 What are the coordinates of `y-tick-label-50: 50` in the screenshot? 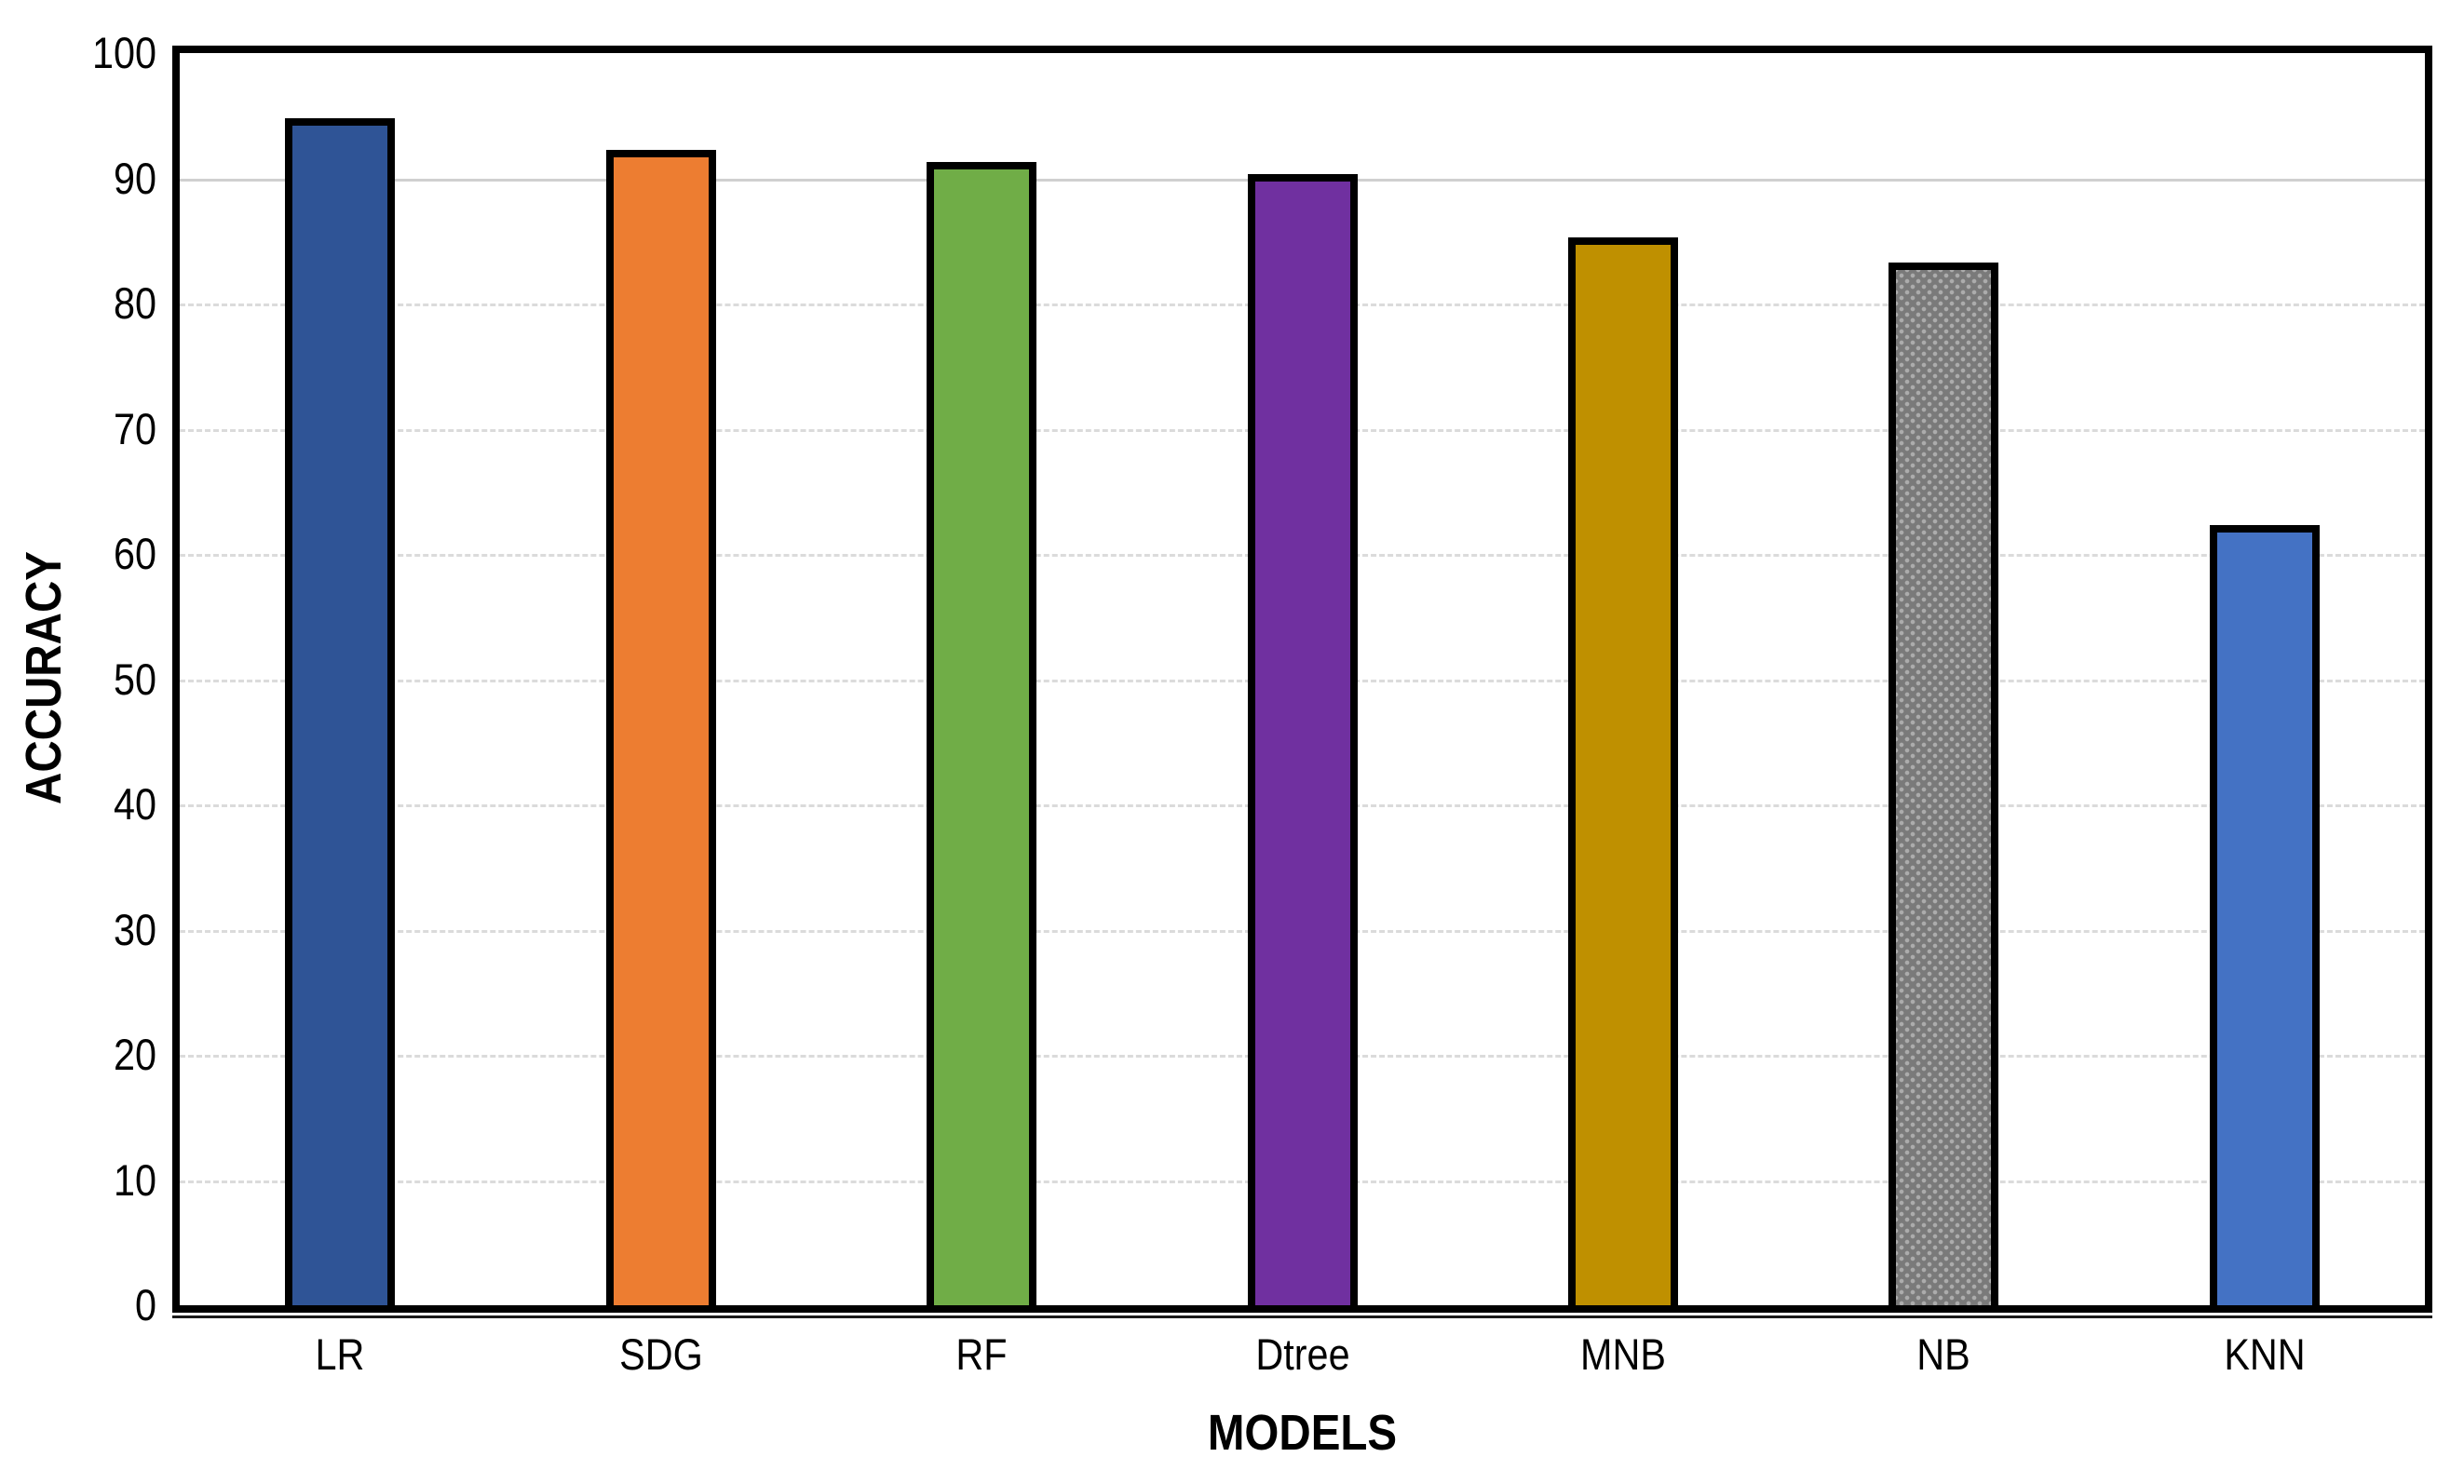 It's located at (134, 679).